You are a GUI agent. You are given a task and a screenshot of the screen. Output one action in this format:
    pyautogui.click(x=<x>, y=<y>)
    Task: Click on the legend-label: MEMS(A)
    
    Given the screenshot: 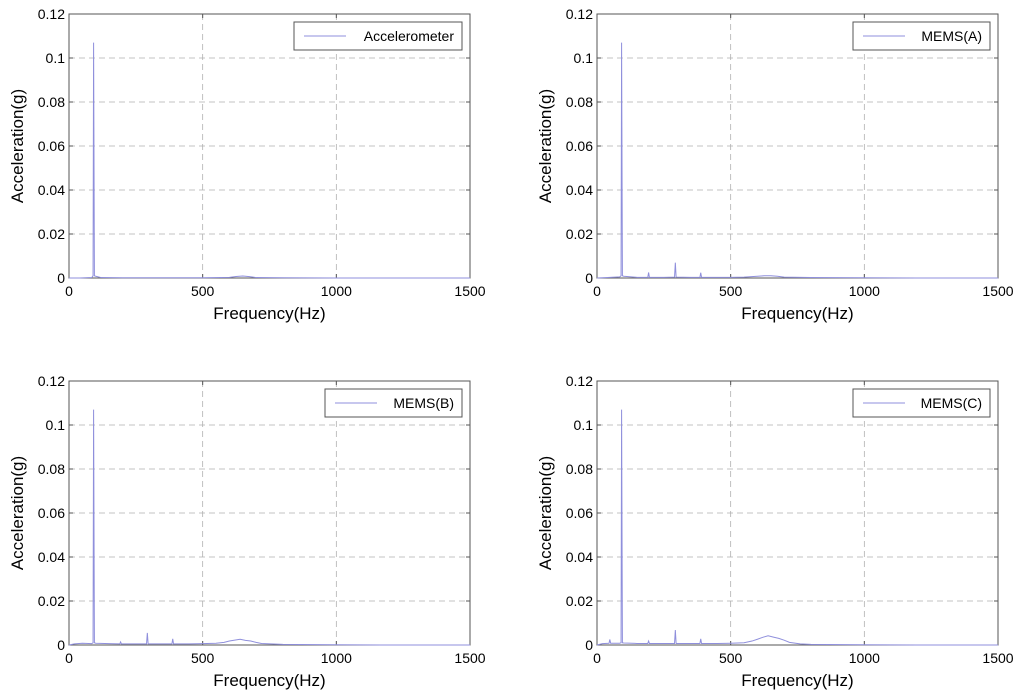 What is the action you would take?
    pyautogui.click(x=951, y=36)
    